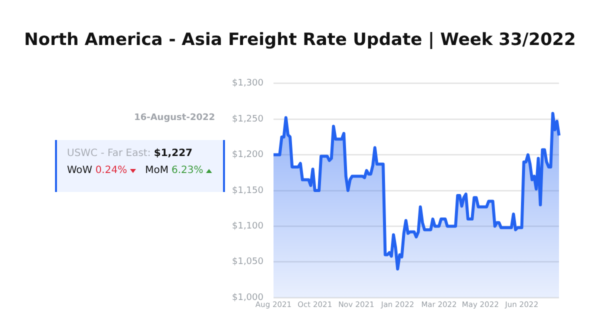 The image size is (600, 315). What do you see at coordinates (248, 119) in the screenshot?
I see `y-tick-label: $1,250` at bounding box center [248, 119].